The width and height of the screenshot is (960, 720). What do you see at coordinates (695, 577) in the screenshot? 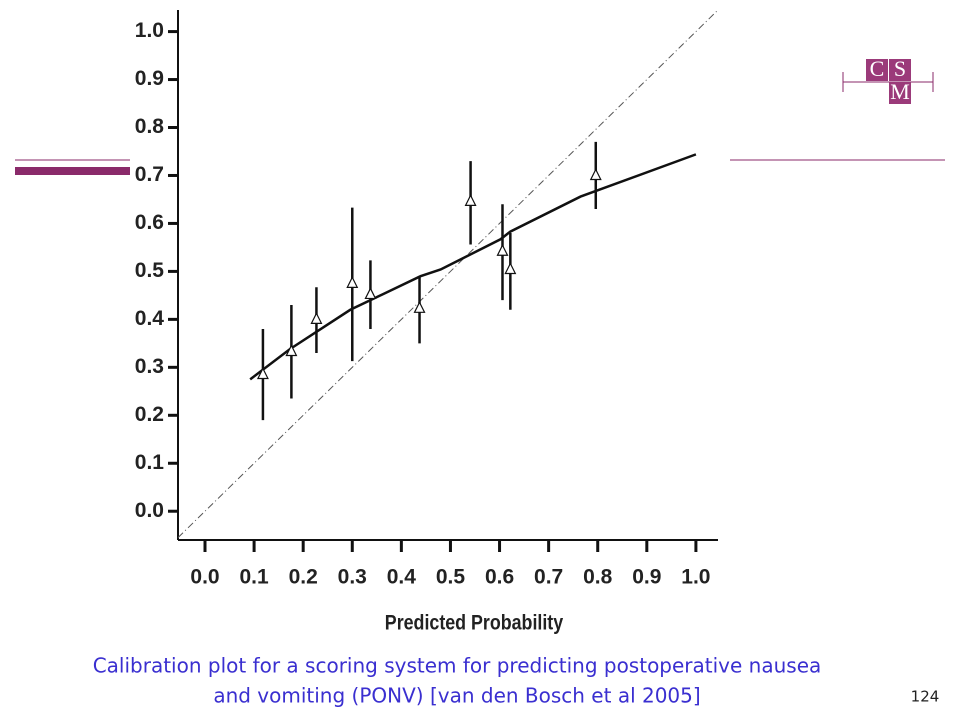
I see `x-tick-label: 1.0` at bounding box center [695, 577].